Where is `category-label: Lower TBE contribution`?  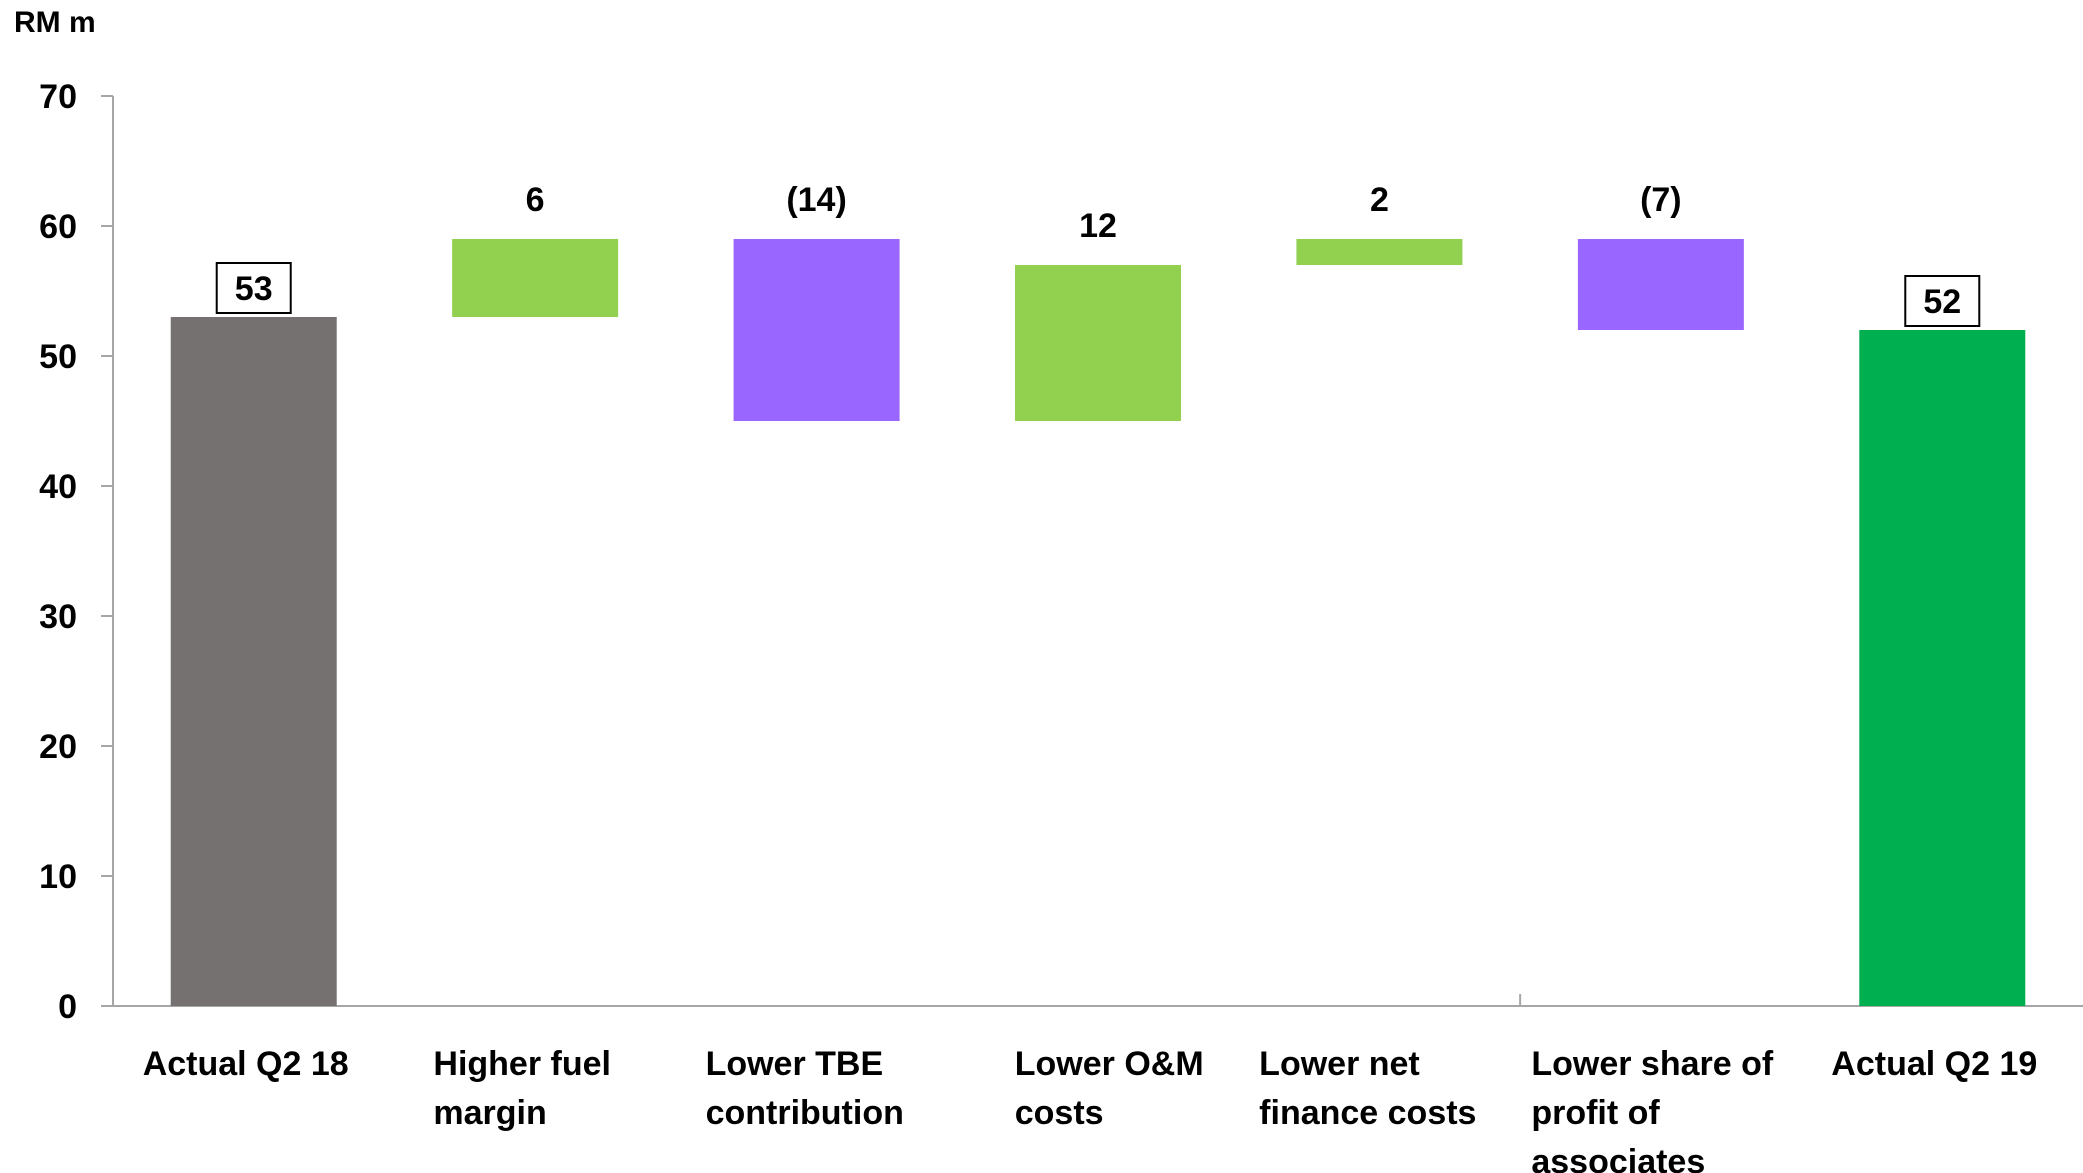 category-label: Lower TBE contribution is located at coordinates (805, 1088).